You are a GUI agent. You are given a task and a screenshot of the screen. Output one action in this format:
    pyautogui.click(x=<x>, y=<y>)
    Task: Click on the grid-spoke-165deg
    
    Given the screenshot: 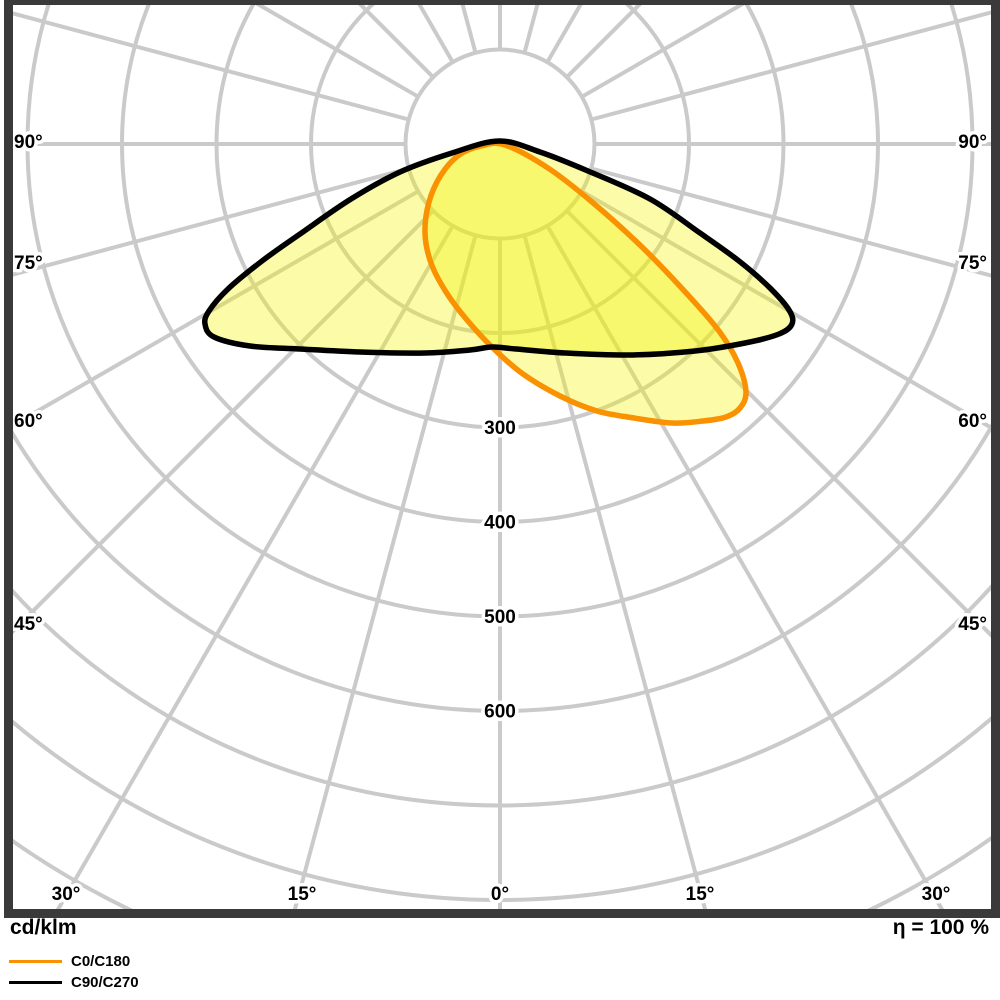 What is the action you would take?
    pyautogui.click(x=531, y=29)
    